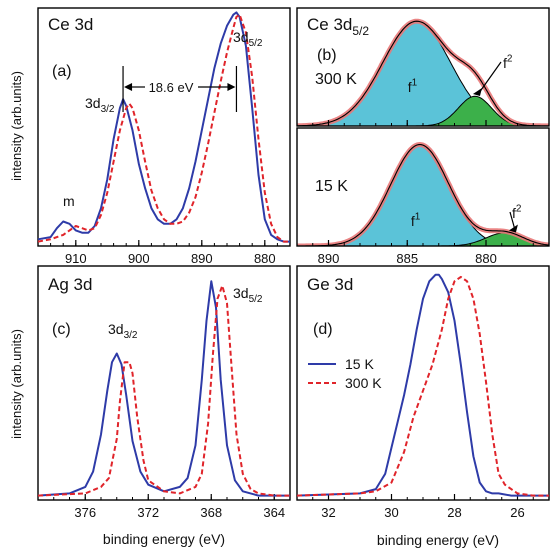 This screenshot has width=552, height=548. I want to click on legend-label-1: 300 K, so click(363, 383).